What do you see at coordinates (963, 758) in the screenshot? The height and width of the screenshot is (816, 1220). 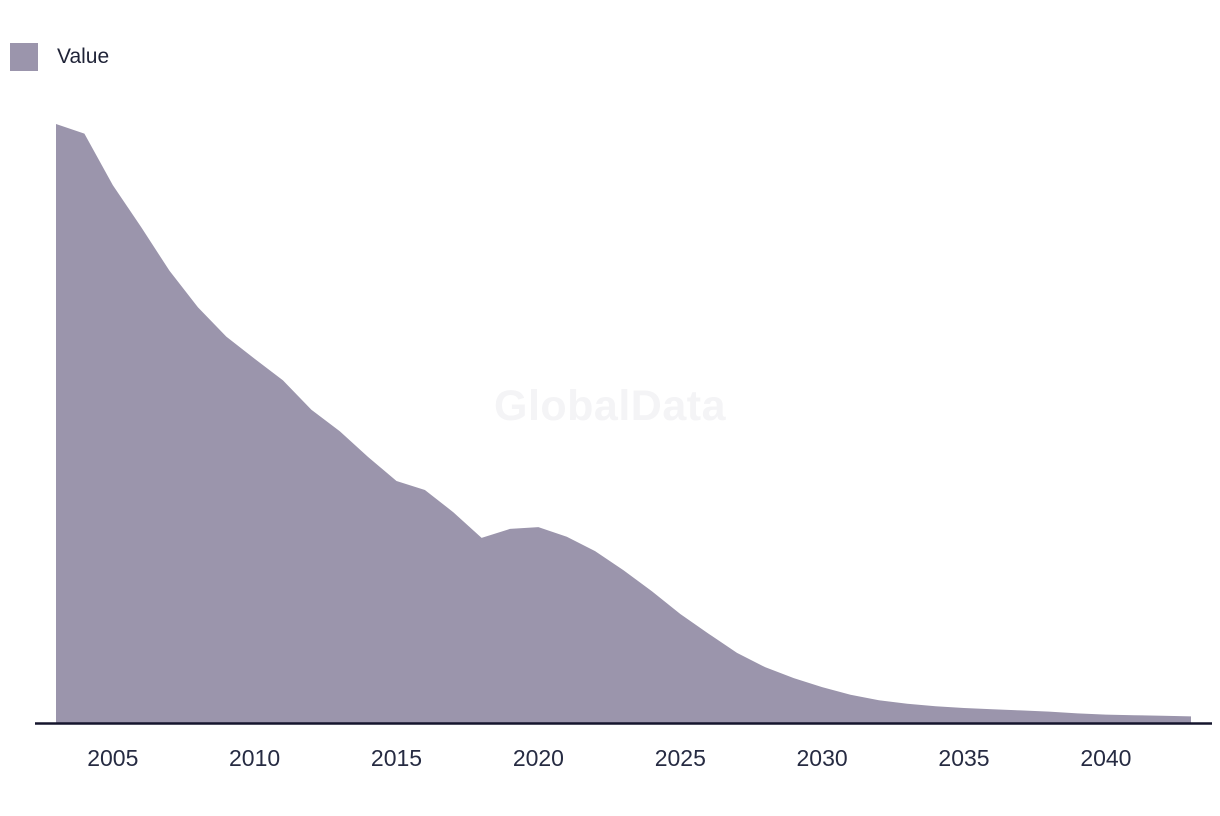 I see `x-axis-tick-label-2035: 2035` at bounding box center [963, 758].